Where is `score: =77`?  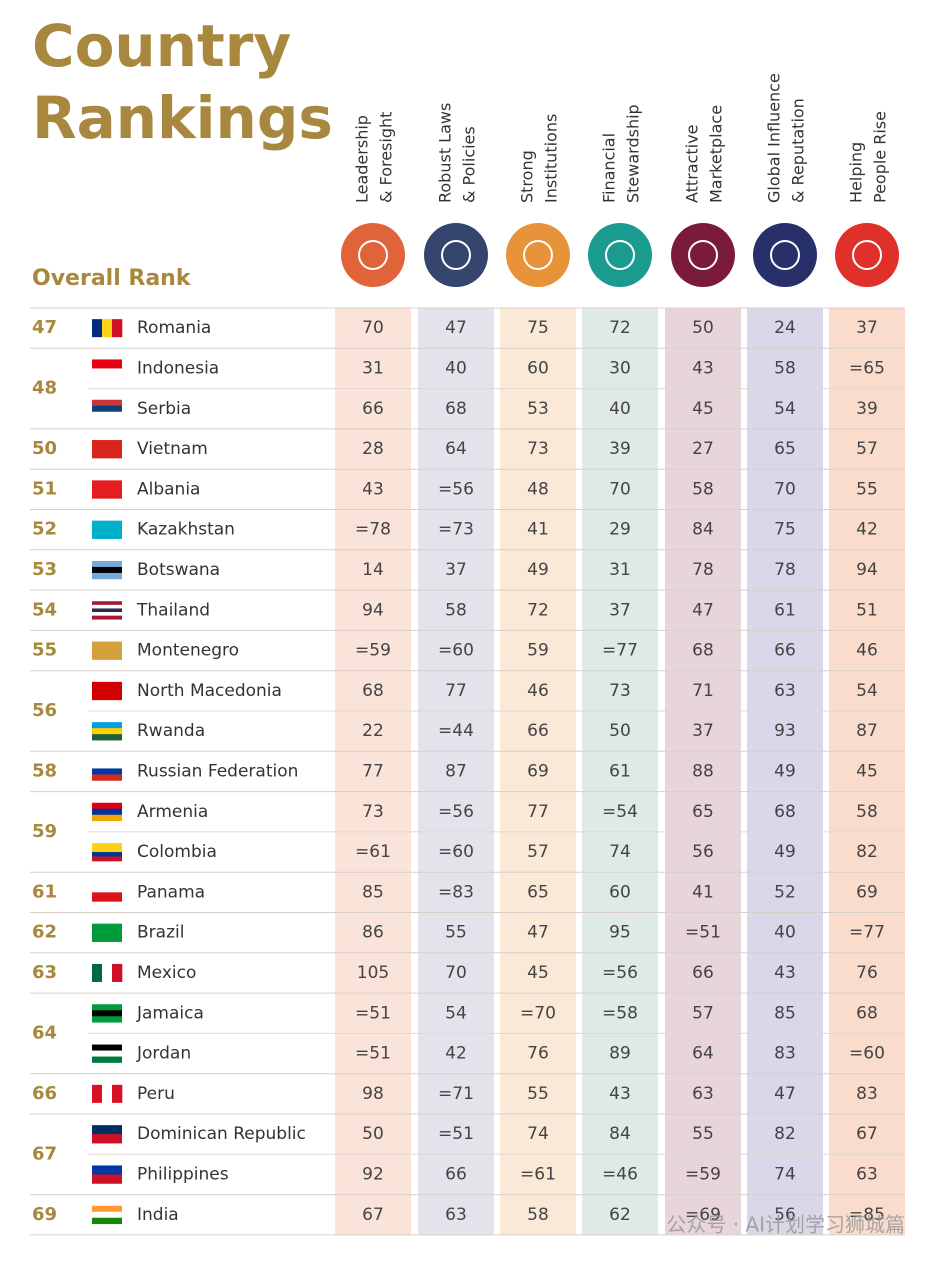 score: =77 is located at coordinates (620, 651).